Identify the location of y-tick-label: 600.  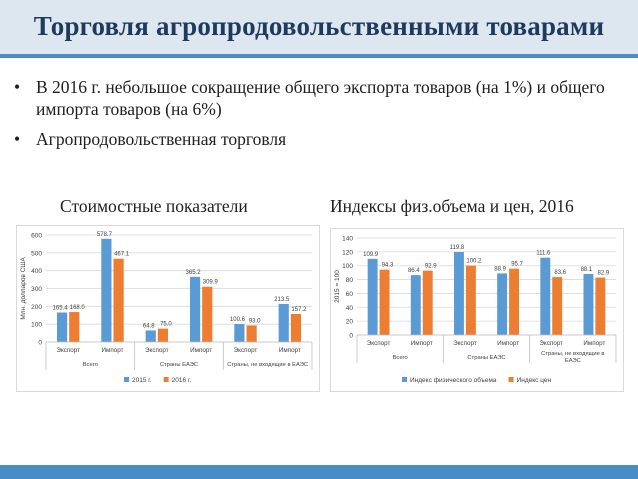
(36, 236).